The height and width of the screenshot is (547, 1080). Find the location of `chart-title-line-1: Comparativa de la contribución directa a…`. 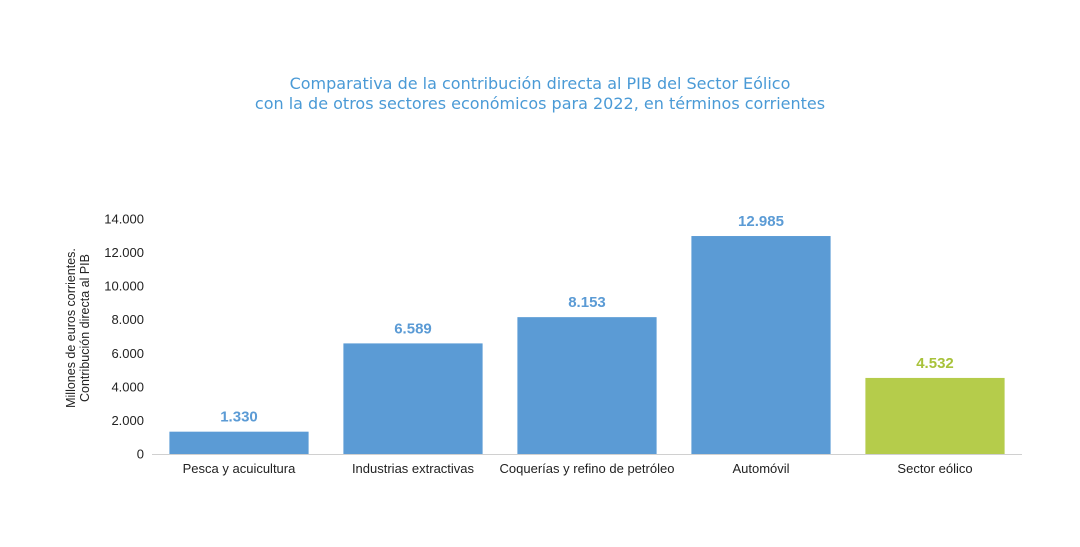

chart-title-line-1: Comparativa de la contribución directa a… is located at coordinates (540, 83).